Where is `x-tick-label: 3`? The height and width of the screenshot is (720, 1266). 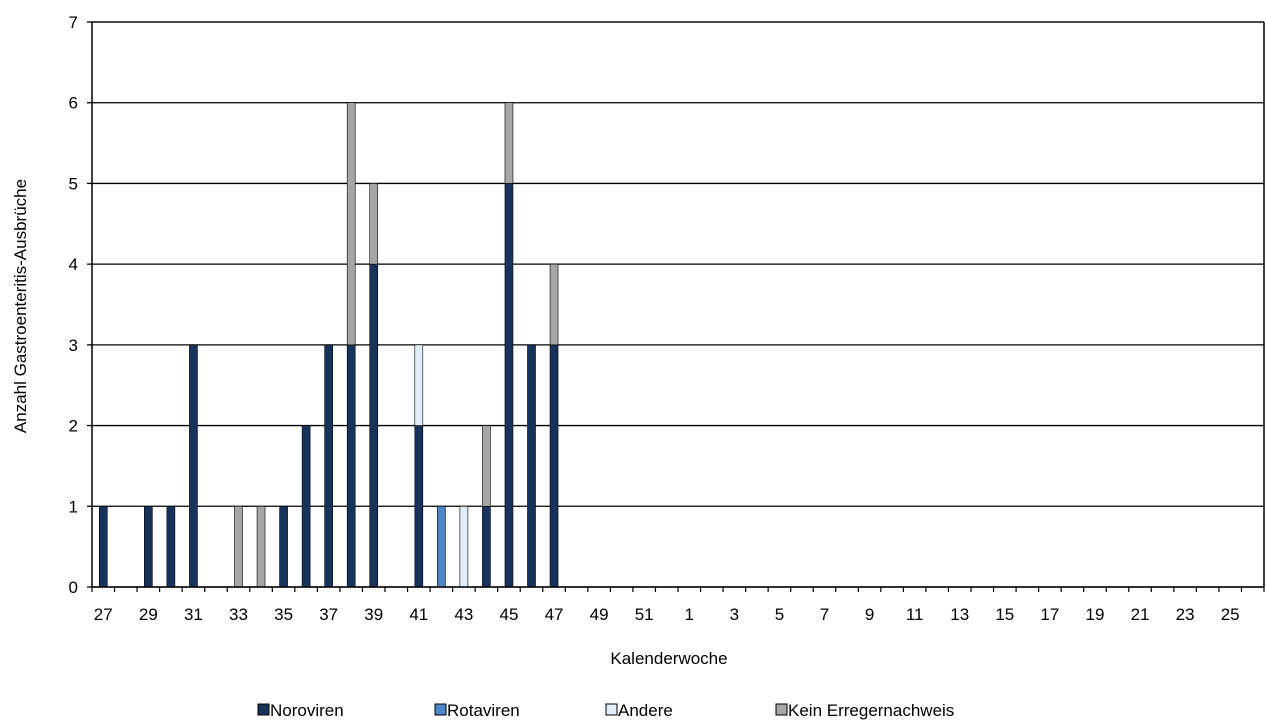 x-tick-label: 3 is located at coordinates (734, 614).